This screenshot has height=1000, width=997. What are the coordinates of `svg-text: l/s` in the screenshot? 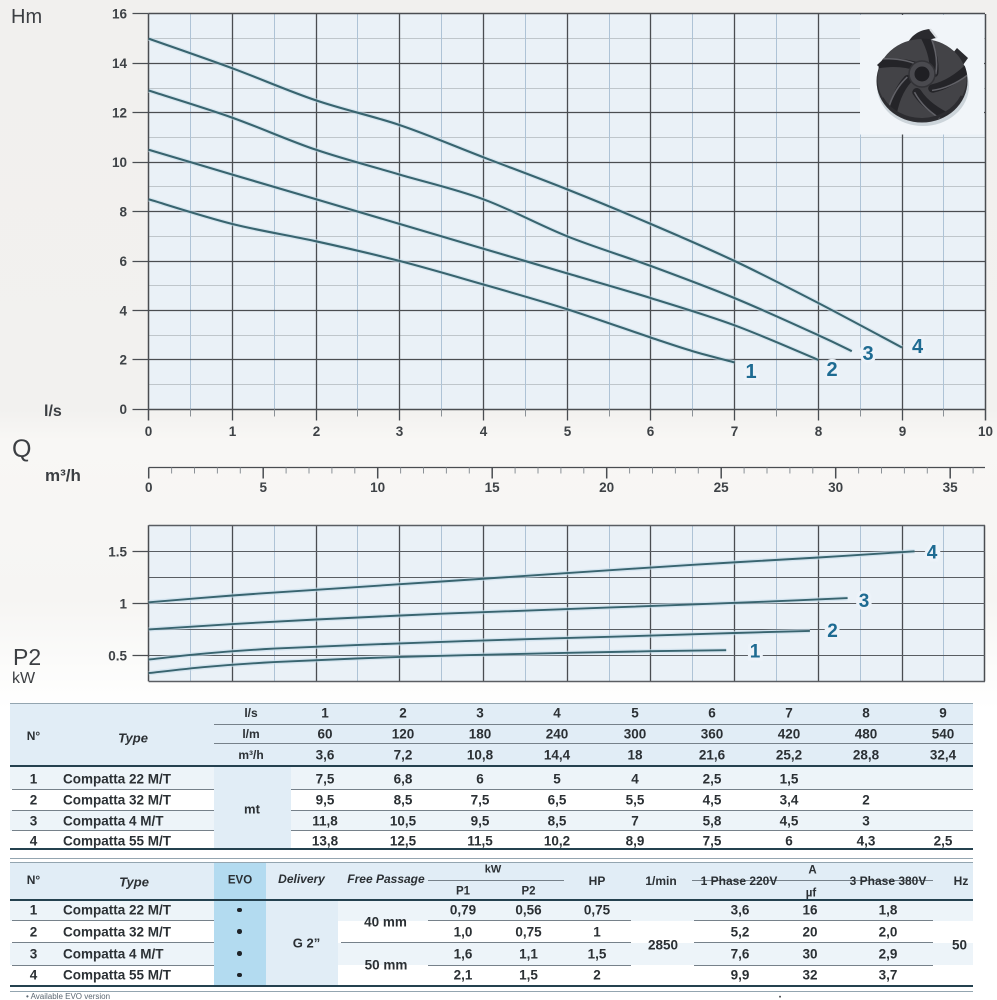 It's located at (53, 411).